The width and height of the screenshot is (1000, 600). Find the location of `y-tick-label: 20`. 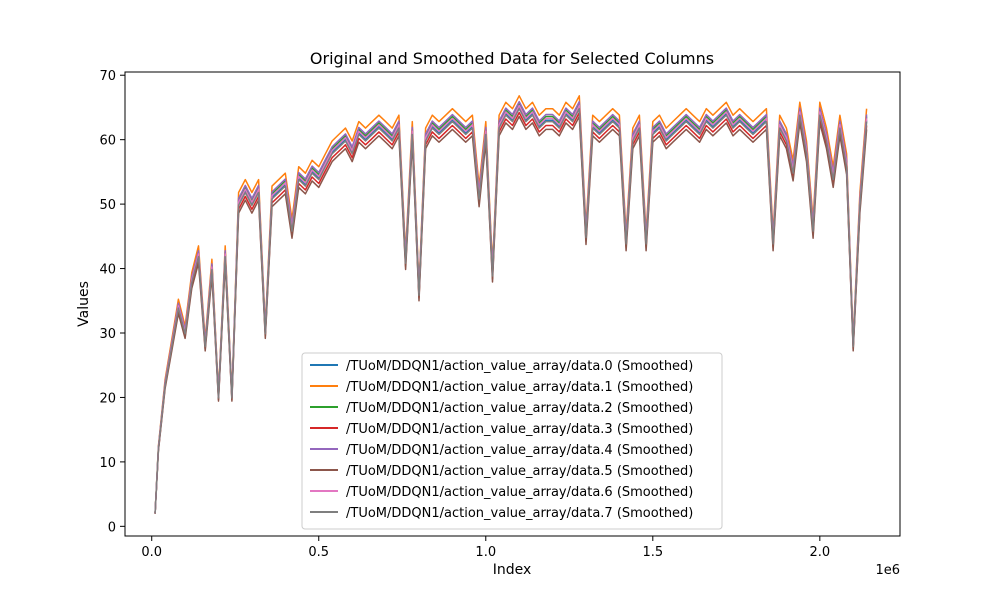

y-tick-label: 20 is located at coordinates (107, 398).